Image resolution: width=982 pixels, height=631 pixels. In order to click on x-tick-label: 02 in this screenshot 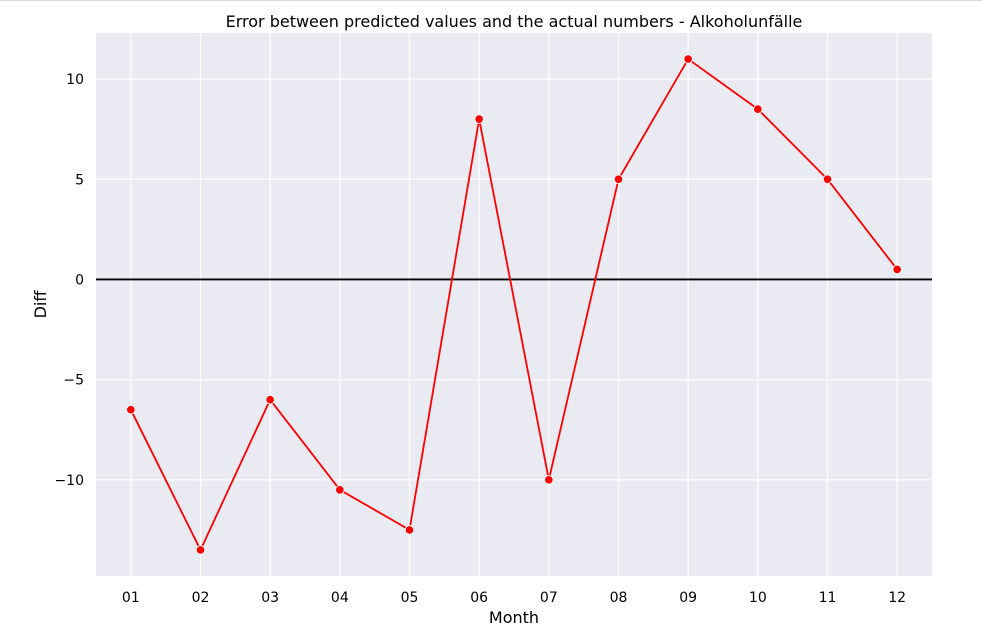, I will do `click(201, 598)`.